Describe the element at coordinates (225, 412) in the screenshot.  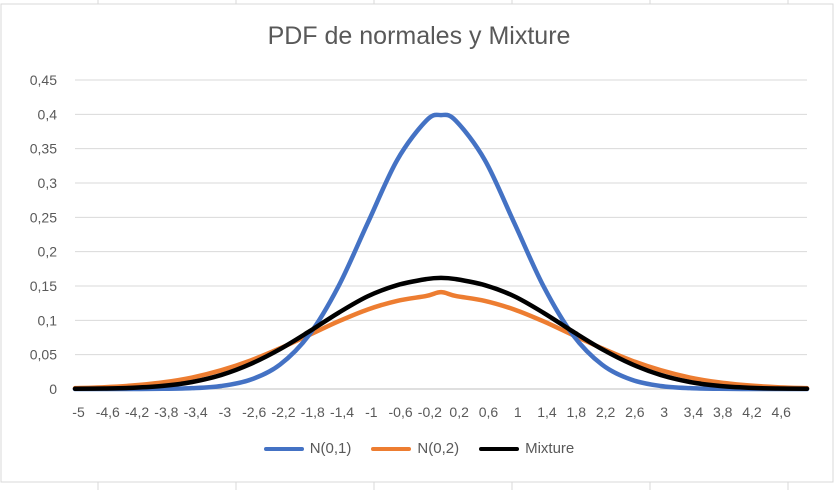
I see `x-tick-label: -3` at that location.